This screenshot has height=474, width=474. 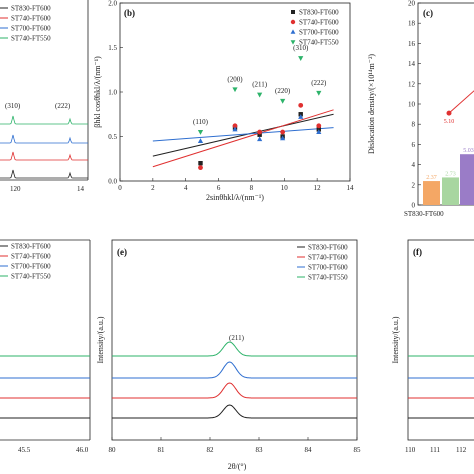 What do you see at coordinates (461, 450) in the screenshot?
I see `panel-f-x-tick-2: 112` at bounding box center [461, 450].